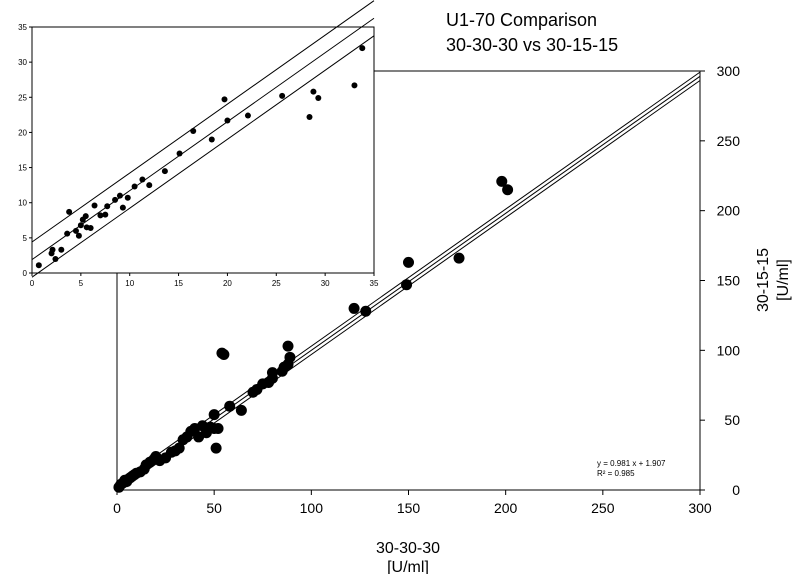 Image resolution: width=793 pixels, height=574 pixels. Describe the element at coordinates (409, 508) in the screenshot. I see `main-x-tick-label: 150` at that location.